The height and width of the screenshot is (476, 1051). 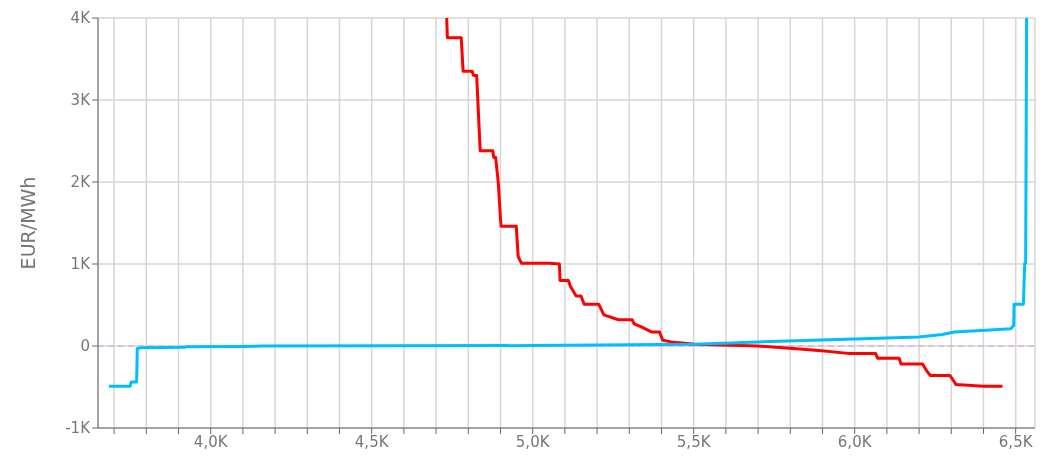 What do you see at coordinates (78, 428) in the screenshot?
I see `y-tick-label: -1K` at bounding box center [78, 428].